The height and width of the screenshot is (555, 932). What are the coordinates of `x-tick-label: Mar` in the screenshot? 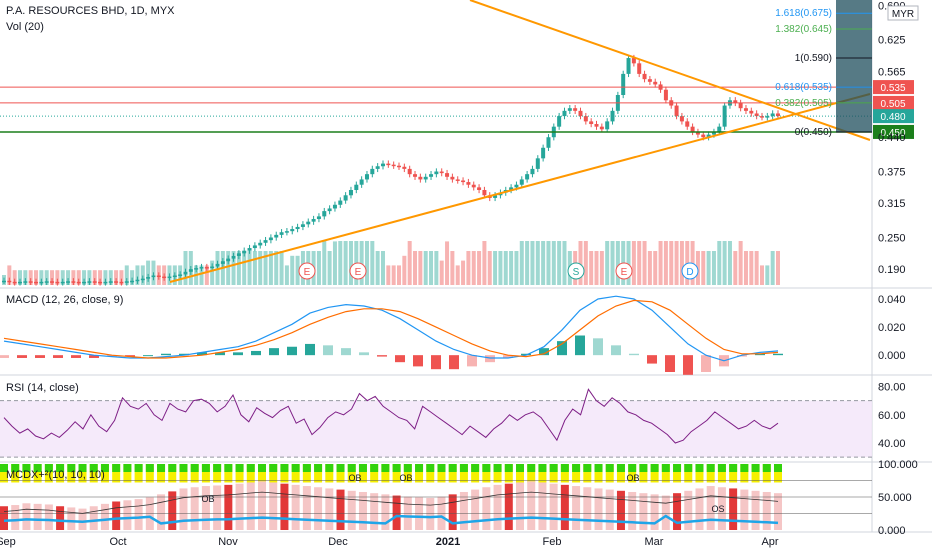 It's located at (654, 542).